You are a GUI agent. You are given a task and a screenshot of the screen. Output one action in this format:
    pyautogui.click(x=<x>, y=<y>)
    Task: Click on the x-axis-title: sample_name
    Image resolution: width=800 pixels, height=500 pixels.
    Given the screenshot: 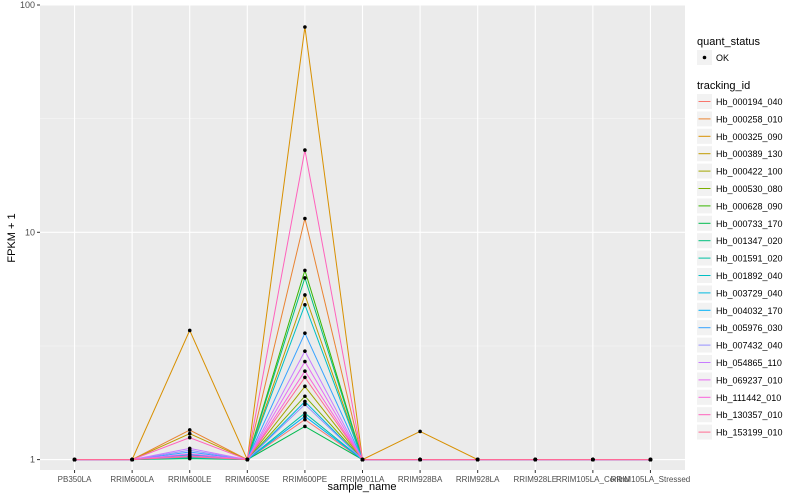 What is the action you would take?
    pyautogui.click(x=361, y=487)
    